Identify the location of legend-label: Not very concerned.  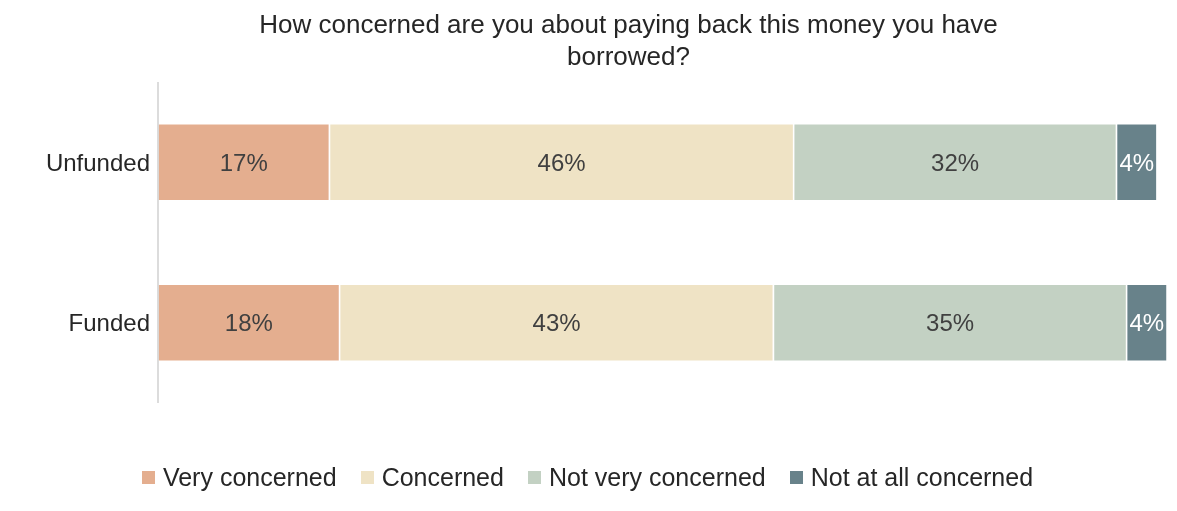
(657, 477).